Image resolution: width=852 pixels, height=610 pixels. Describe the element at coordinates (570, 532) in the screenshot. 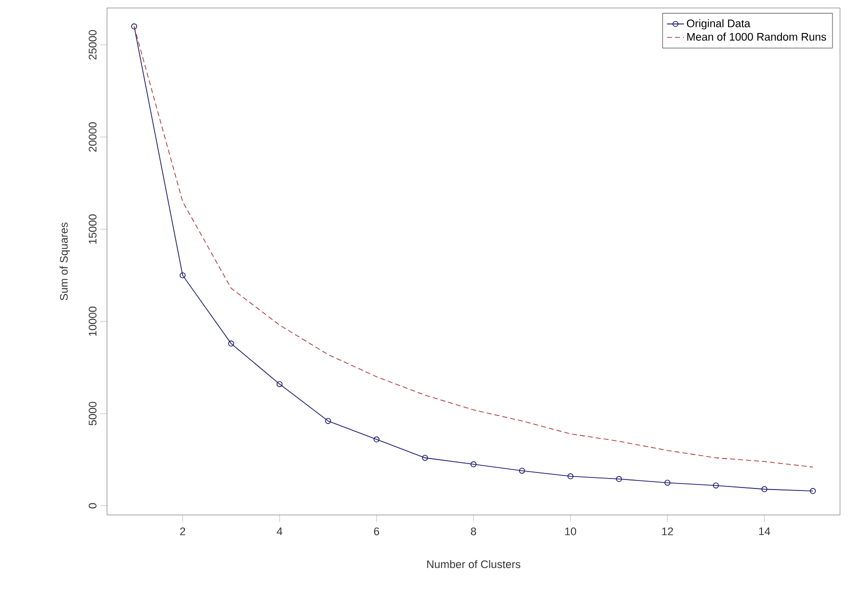

I see `x-tick-label: 10` at that location.